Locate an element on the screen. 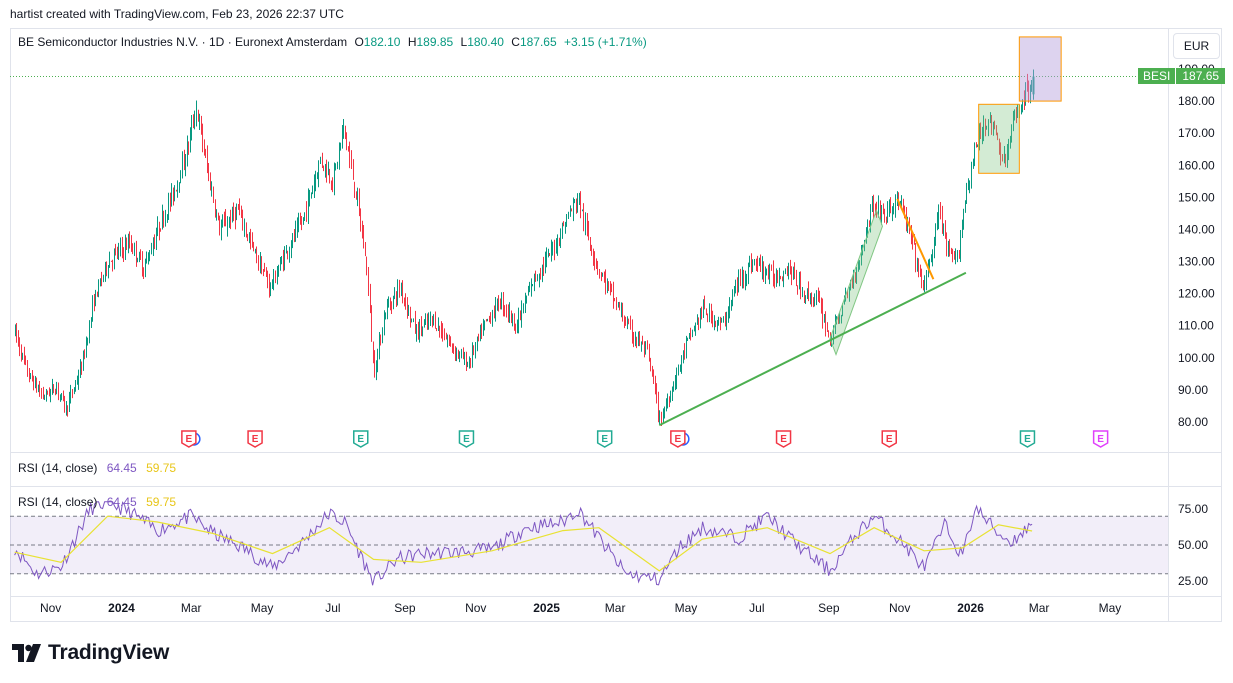 Image resolution: width=1233 pixels, height=683 pixels. rsi-pane-label: RSI (14, close) 64.45 59.75 is located at coordinates (97, 468).